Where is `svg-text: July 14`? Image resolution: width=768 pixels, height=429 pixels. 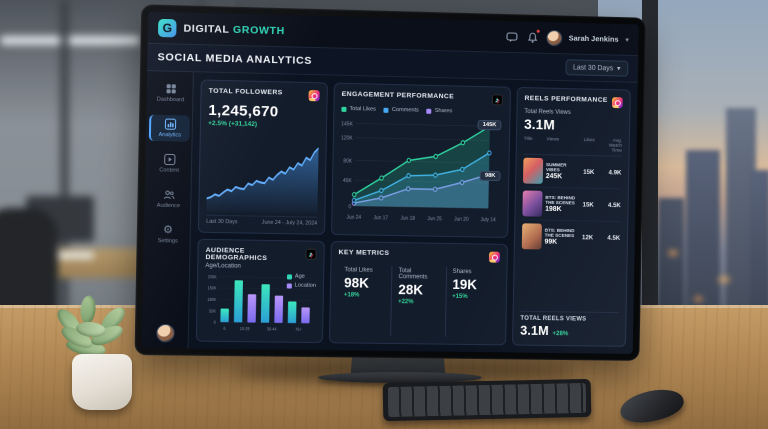 svg-text: July 14 is located at coordinates (487, 220).